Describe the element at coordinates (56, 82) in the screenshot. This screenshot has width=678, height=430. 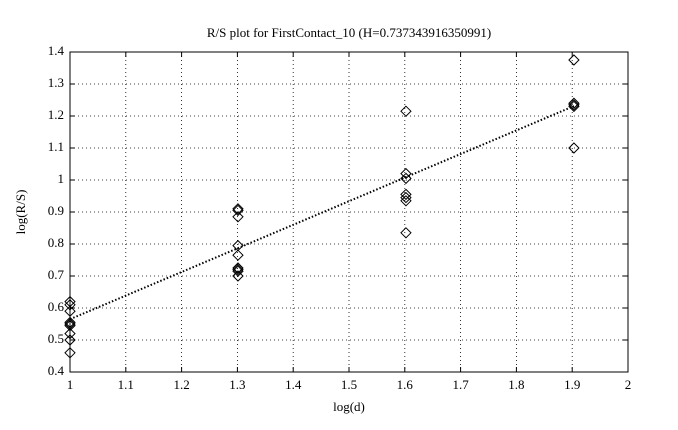
I see `y-tick-label: 1.3` at that location.